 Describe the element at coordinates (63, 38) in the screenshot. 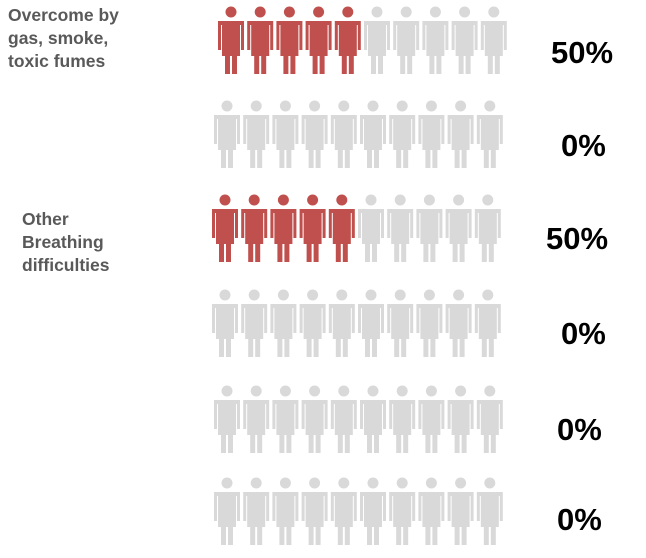

I see `row-label-overcome-by-gas: Overcome by gas, smoke, toxic fumes` at that location.